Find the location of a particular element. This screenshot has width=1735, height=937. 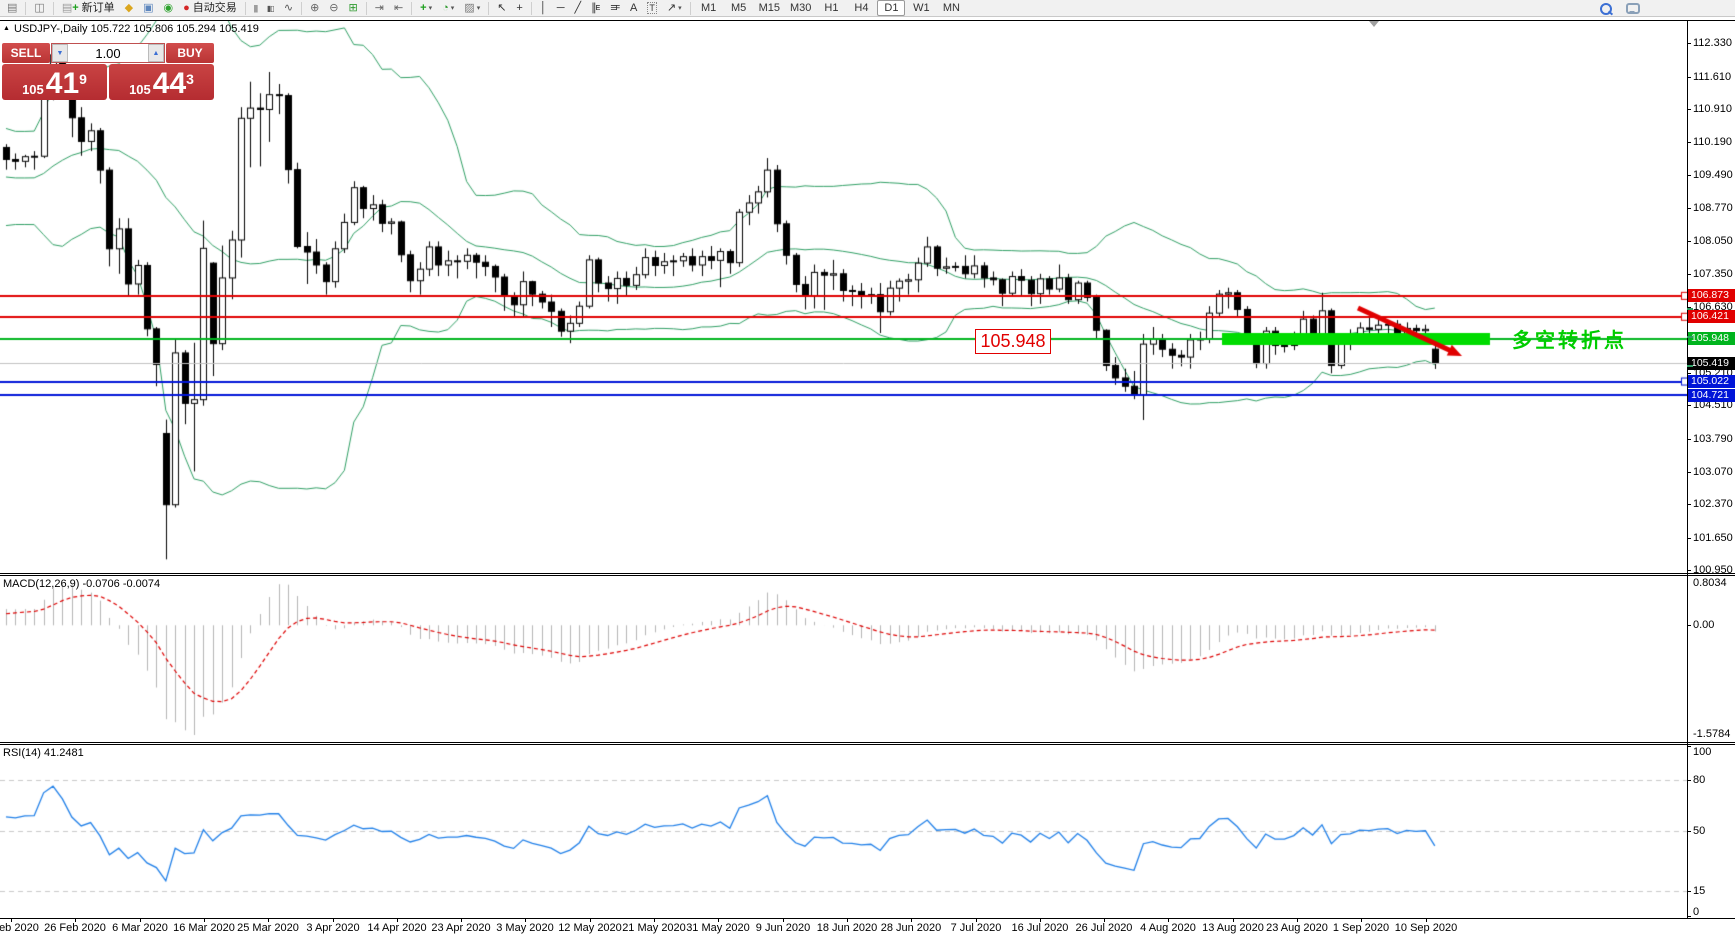

pane-splitter-2a is located at coordinates (867, 742).